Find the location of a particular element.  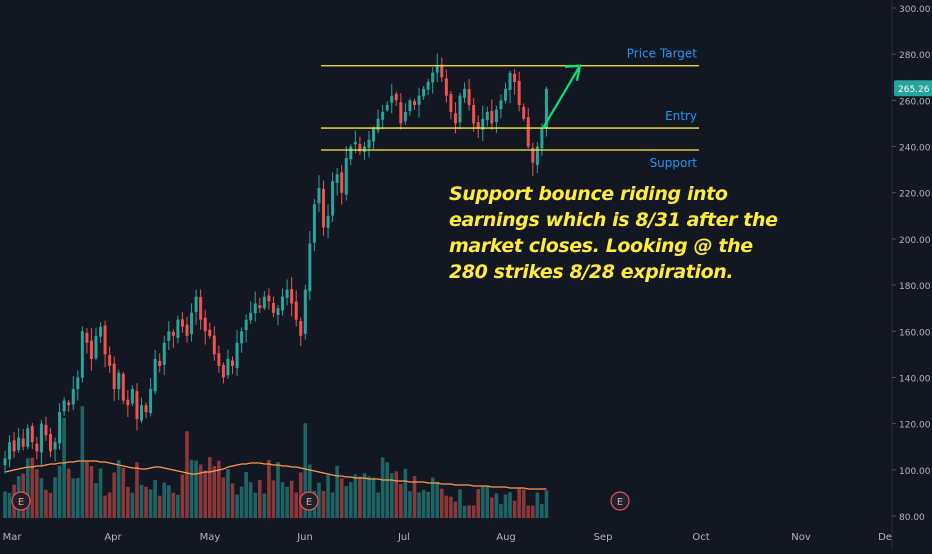

x-axis: Mar Apr May Jun Jul Aug Sep Oct Nov De is located at coordinates (447, 537).